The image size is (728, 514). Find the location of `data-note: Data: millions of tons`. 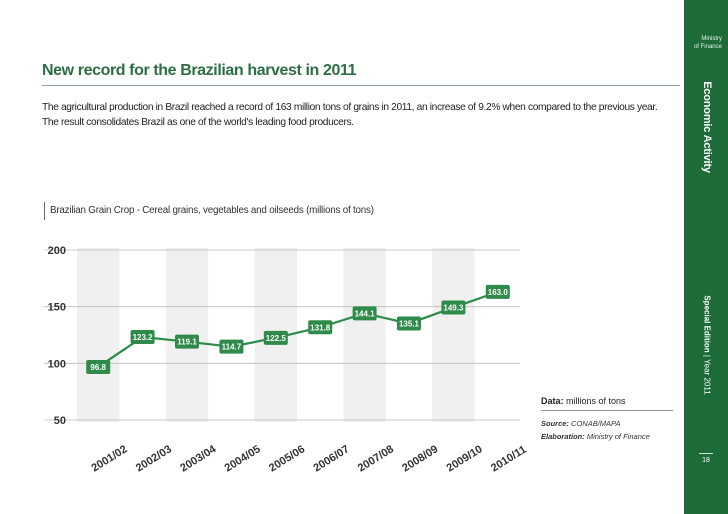

data-note: Data: millions of tons is located at coordinates (583, 401).